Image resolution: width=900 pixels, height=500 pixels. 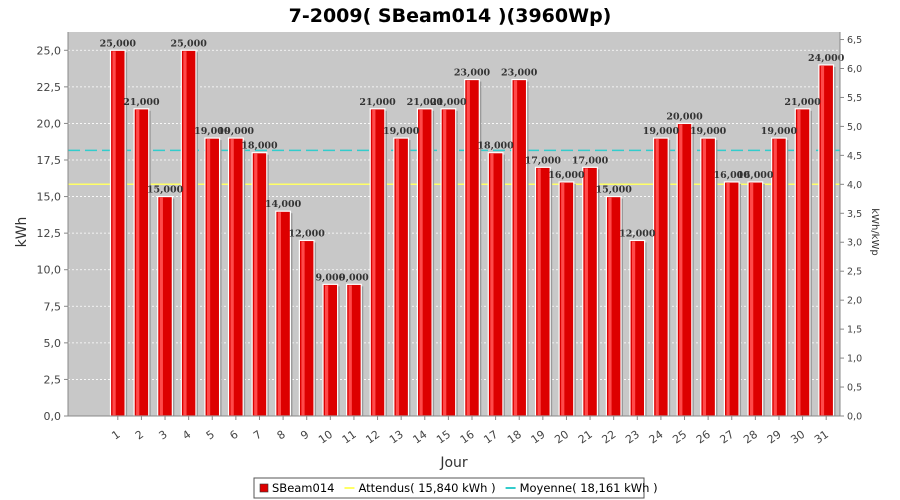 I want to click on bar-value-label: 9,000, so click(x=354, y=277).